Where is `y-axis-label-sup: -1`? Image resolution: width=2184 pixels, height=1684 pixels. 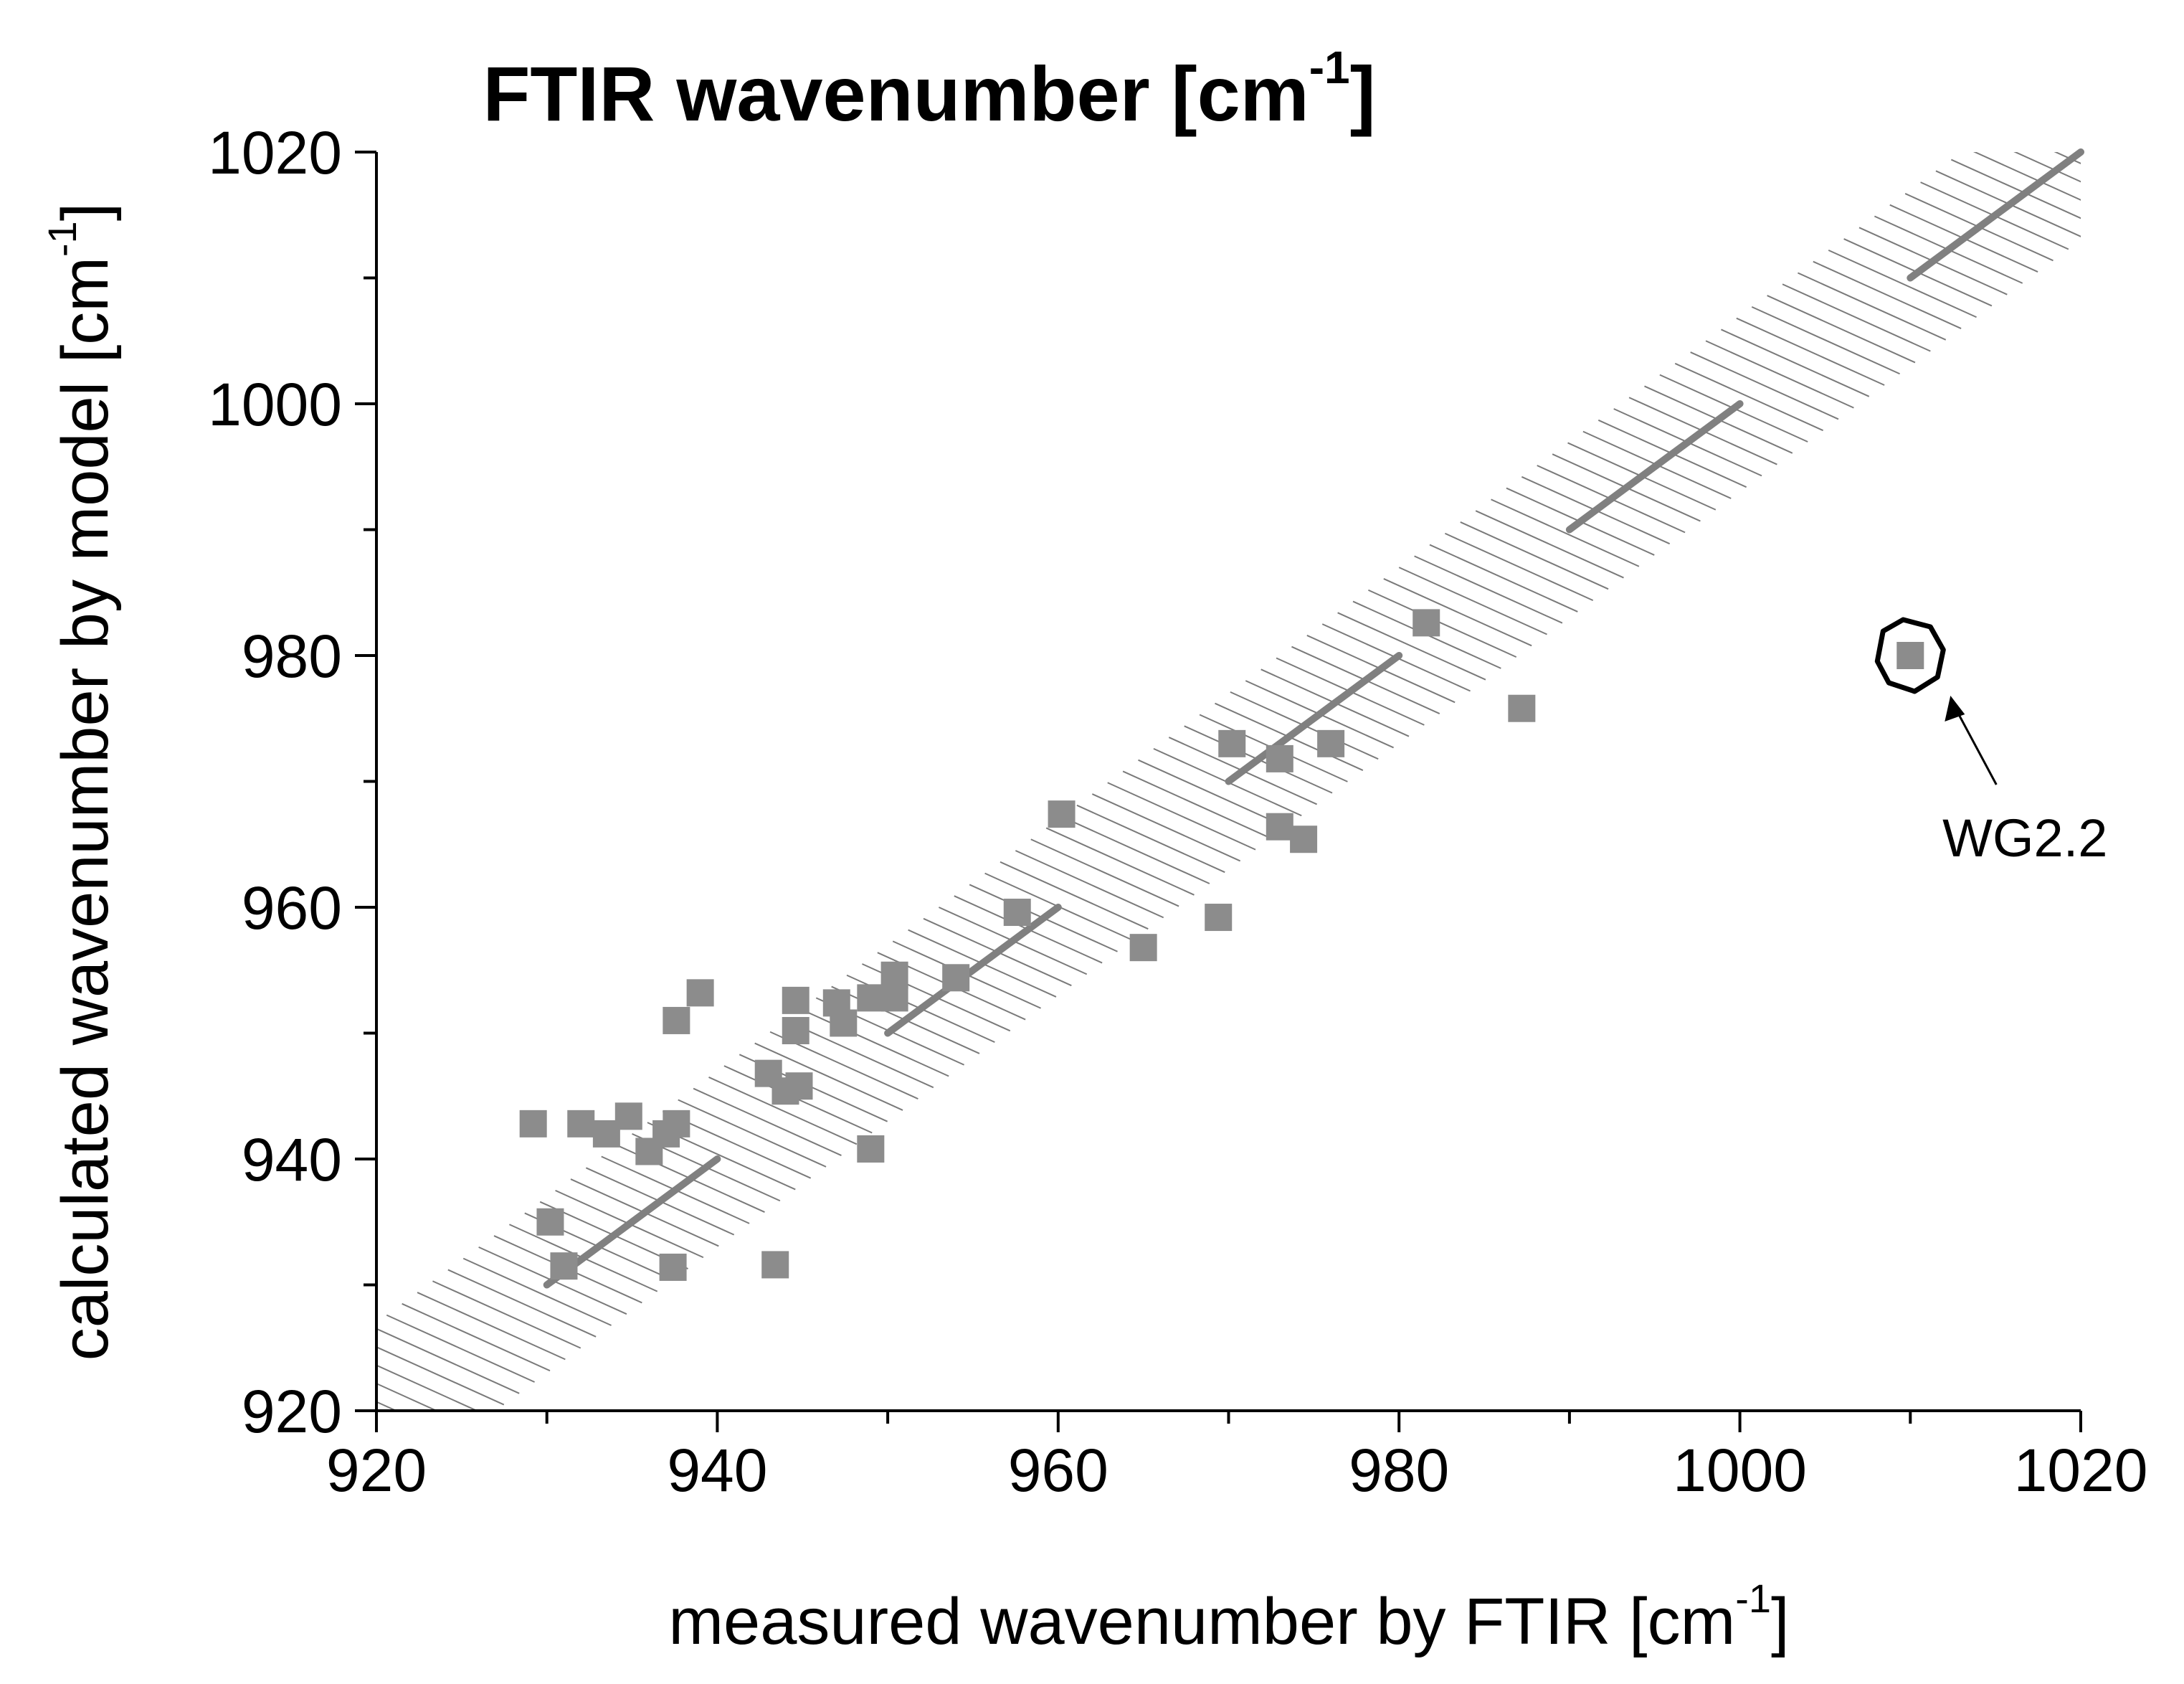 y-axis-label-sup: -1 is located at coordinates (62, 239).